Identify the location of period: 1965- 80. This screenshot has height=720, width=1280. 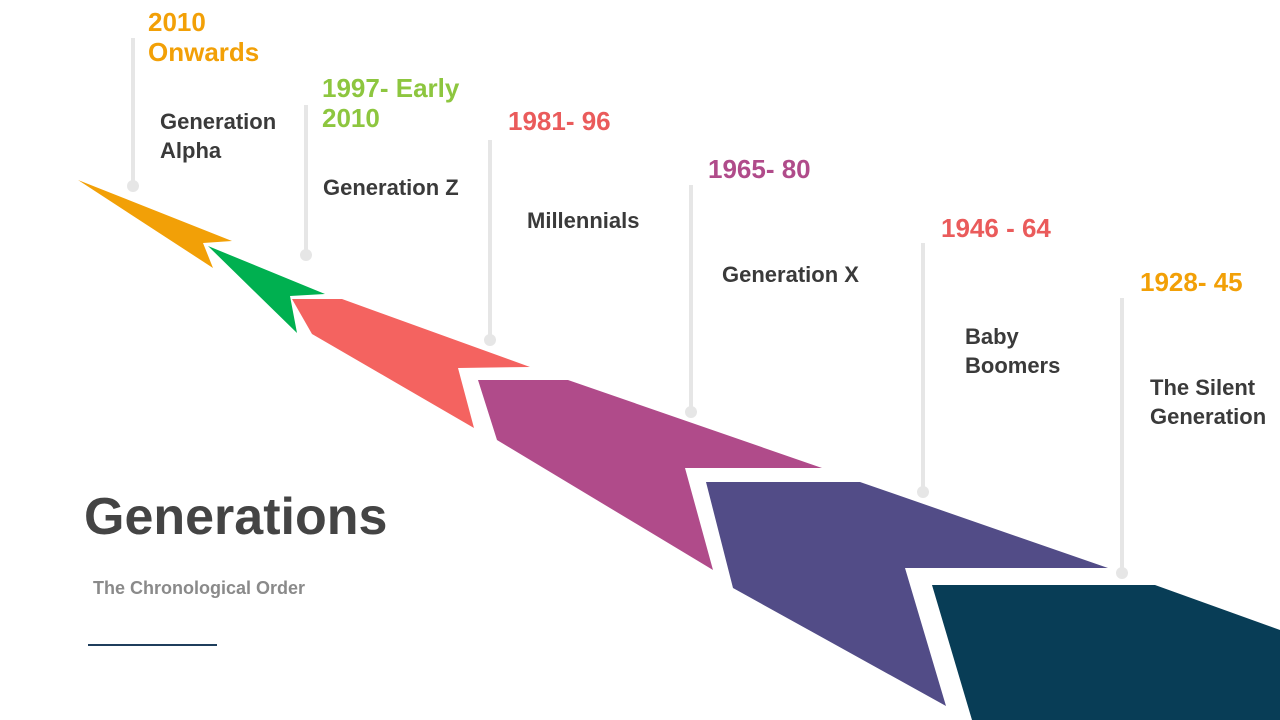
(759, 169).